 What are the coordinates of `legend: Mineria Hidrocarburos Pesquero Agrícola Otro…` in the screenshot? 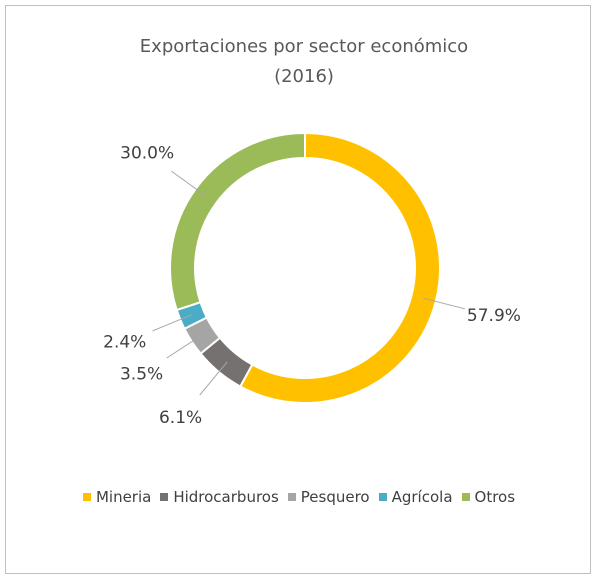 It's located at (299, 497).